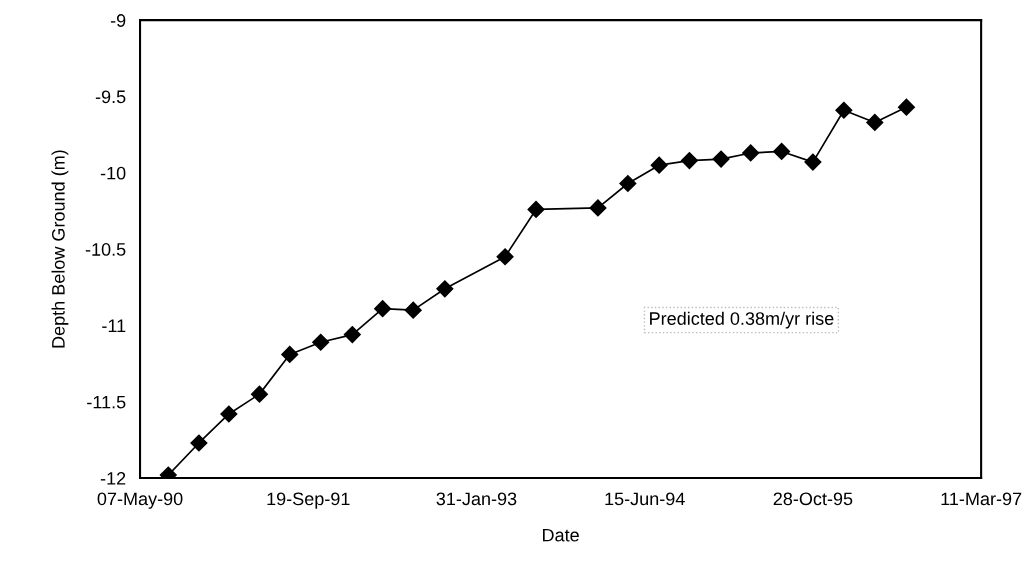  Describe the element at coordinates (981, 499) in the screenshot. I see `x-tick-label: 11-Mar-97` at that location.